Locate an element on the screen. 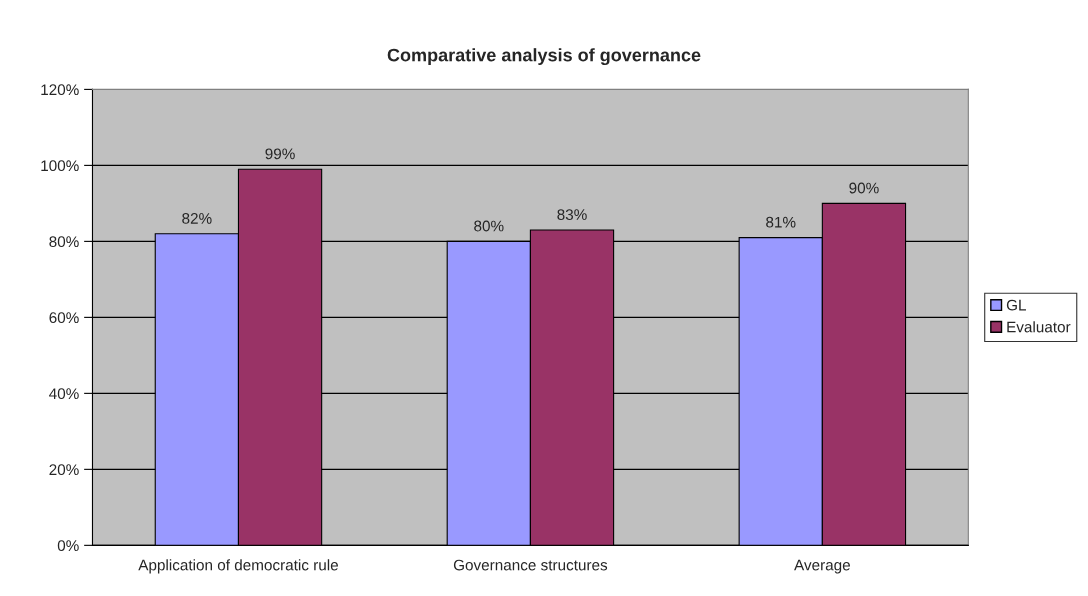  legend-label: GL is located at coordinates (1016, 305).